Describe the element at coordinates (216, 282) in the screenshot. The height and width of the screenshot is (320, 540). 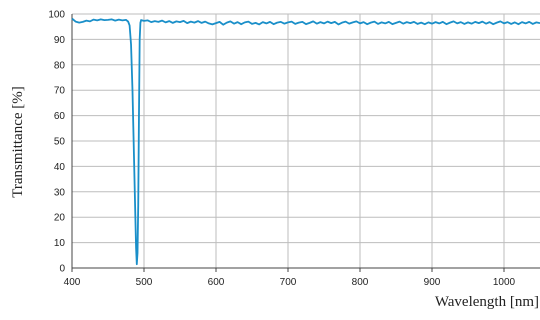
I see `x-tick-label: 600` at that location.